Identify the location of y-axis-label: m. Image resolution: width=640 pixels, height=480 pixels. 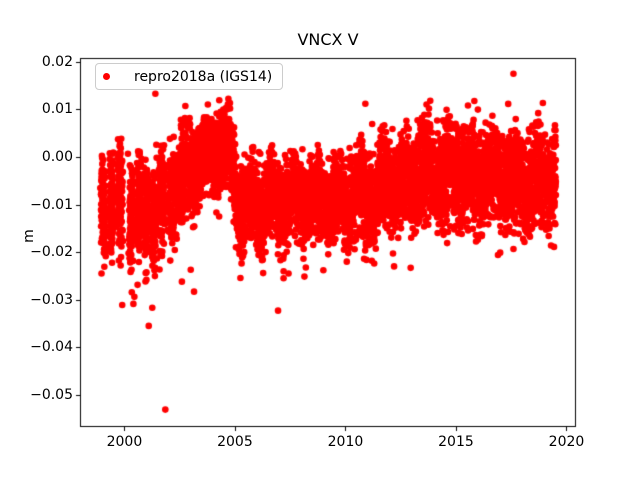
(29, 236).